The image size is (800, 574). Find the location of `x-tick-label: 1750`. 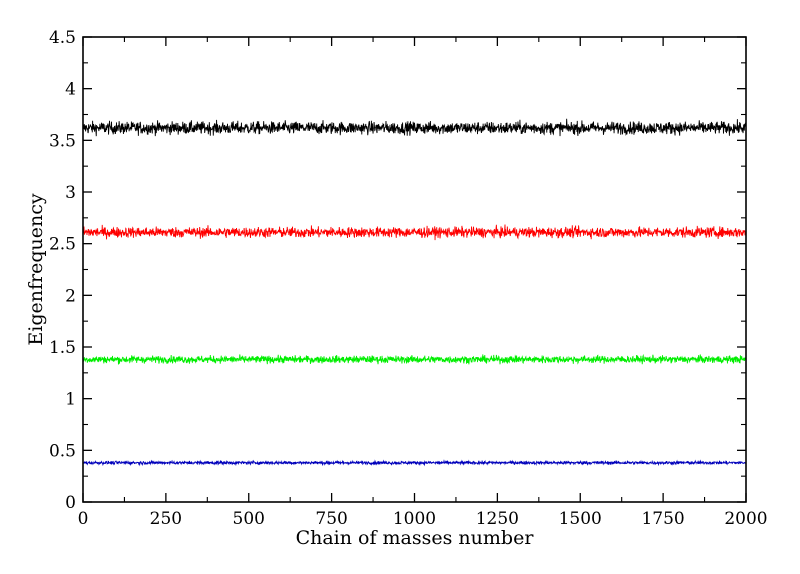

x-tick-label: 1750 is located at coordinates (662, 519).